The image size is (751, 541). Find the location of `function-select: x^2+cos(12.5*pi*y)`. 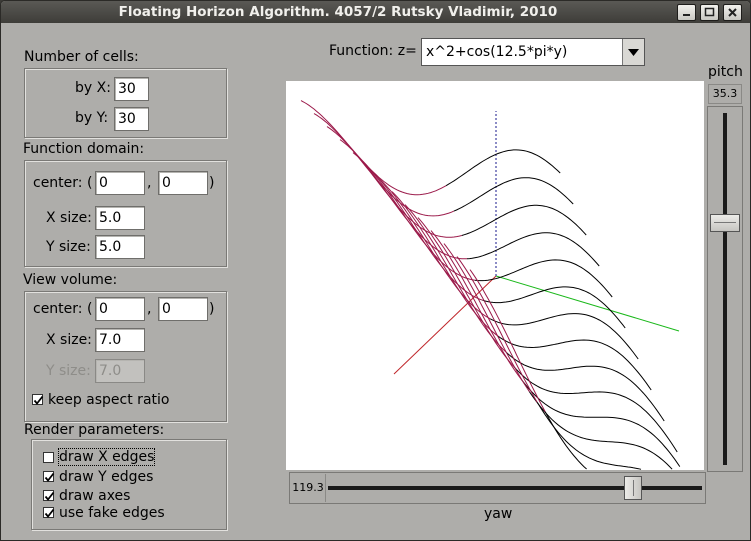

function-select: x^2+cos(12.5*pi*y) is located at coordinates (533, 52).